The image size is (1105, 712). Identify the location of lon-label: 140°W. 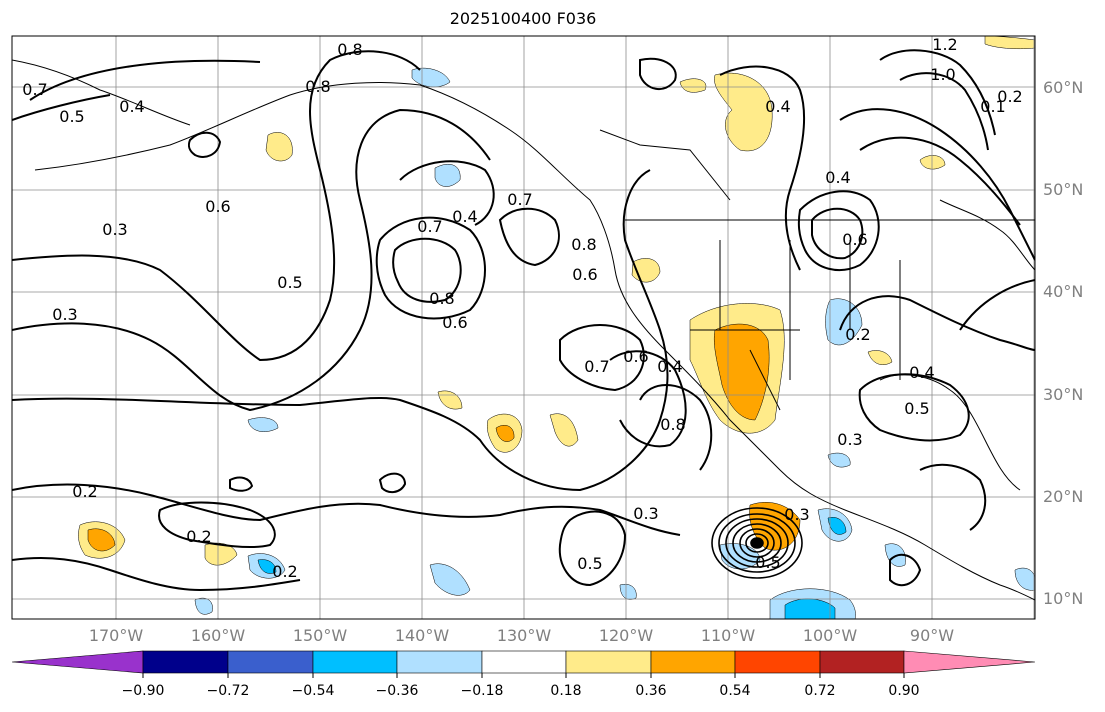
(422, 635).